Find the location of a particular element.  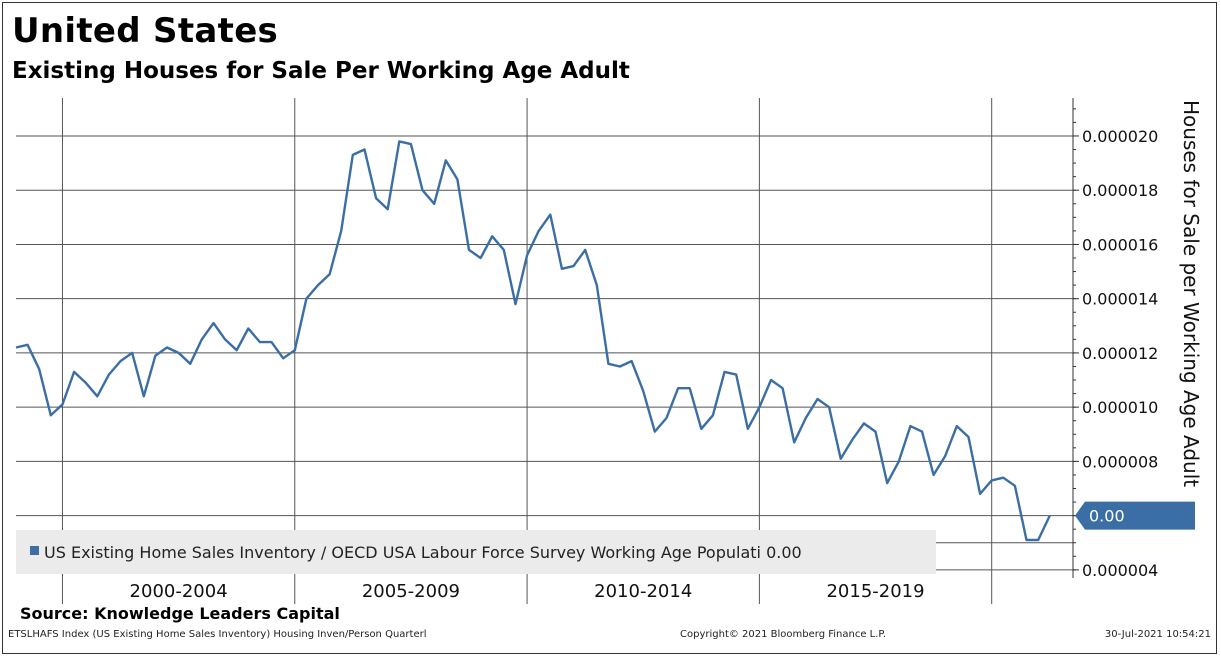

badge-text: 0.00 is located at coordinates (1107, 516).